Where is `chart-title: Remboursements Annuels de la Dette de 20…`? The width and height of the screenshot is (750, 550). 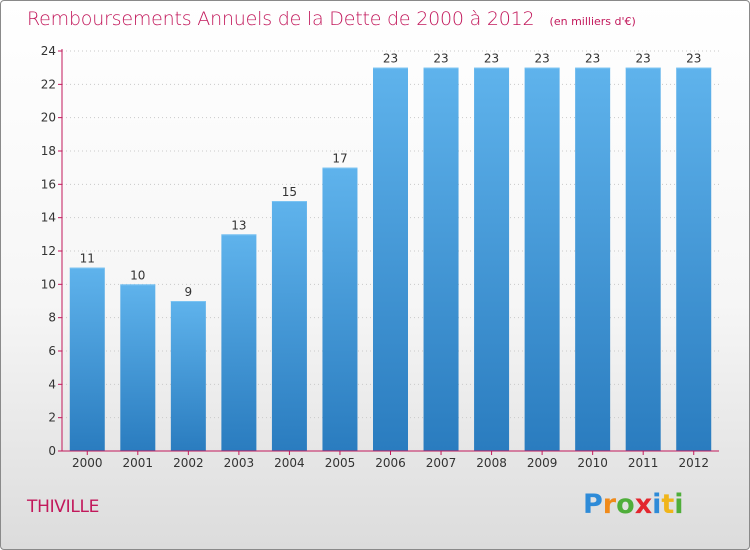 chart-title: Remboursements Annuels de la Dette de 20… is located at coordinates (281, 19).